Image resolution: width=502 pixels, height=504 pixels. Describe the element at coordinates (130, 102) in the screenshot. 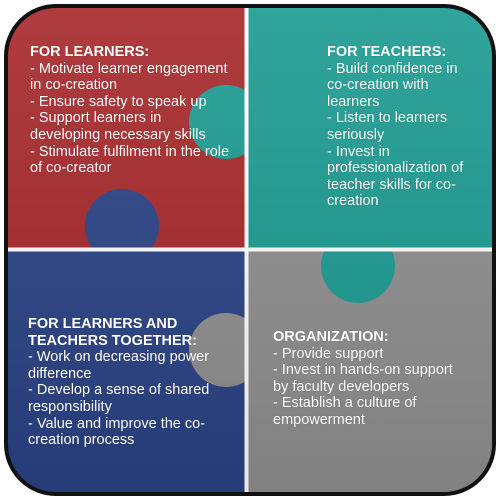

I see `learners-item: Ensure safety to speak up` at that location.